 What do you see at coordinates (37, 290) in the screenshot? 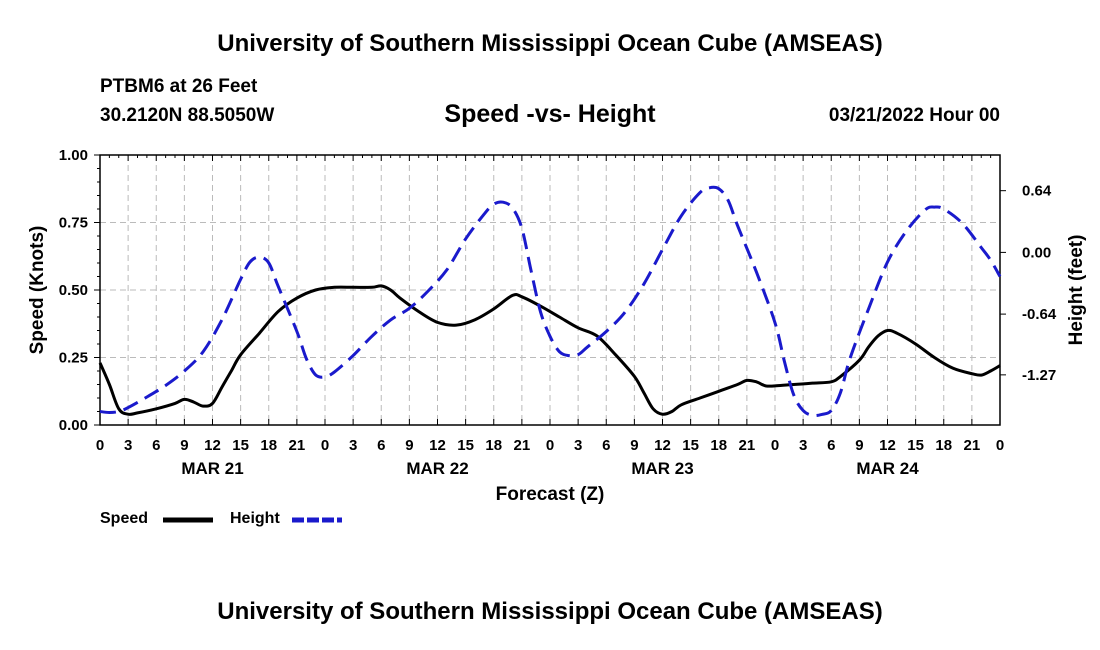
I see `y-axis-label-left: Speed (Knots)` at bounding box center [37, 290].